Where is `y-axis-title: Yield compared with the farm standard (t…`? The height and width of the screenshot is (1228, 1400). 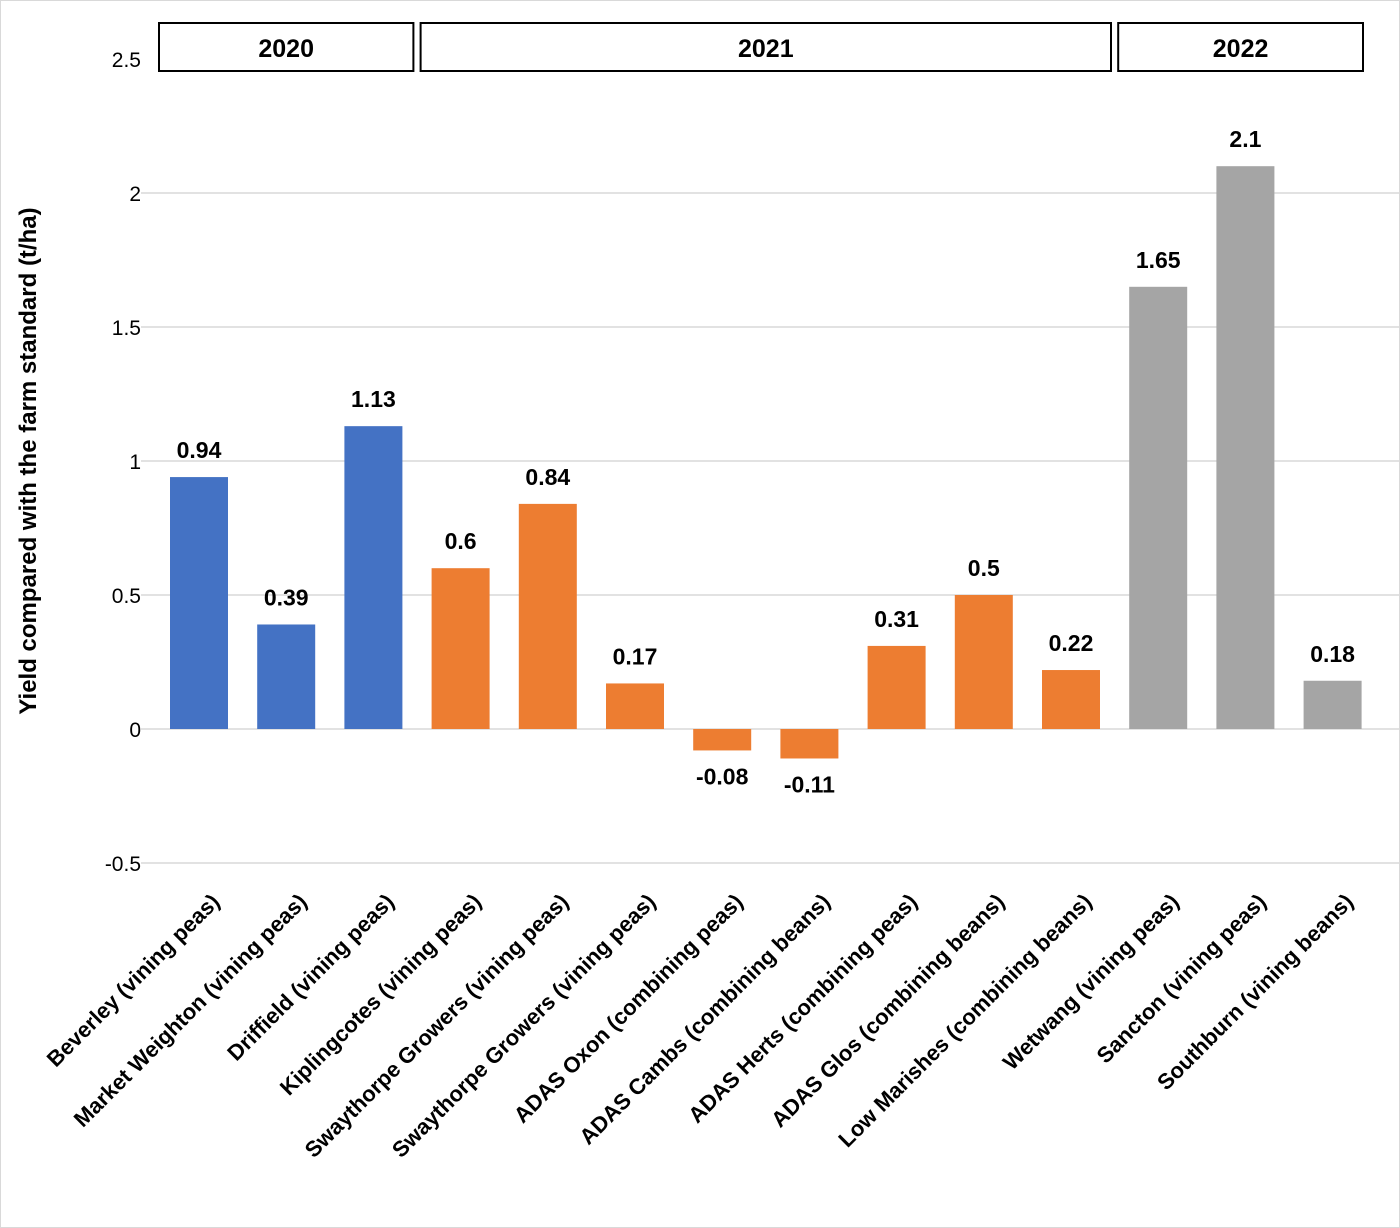
y-axis-title: Yield compared with the farm standard (t… is located at coordinates (28, 460).